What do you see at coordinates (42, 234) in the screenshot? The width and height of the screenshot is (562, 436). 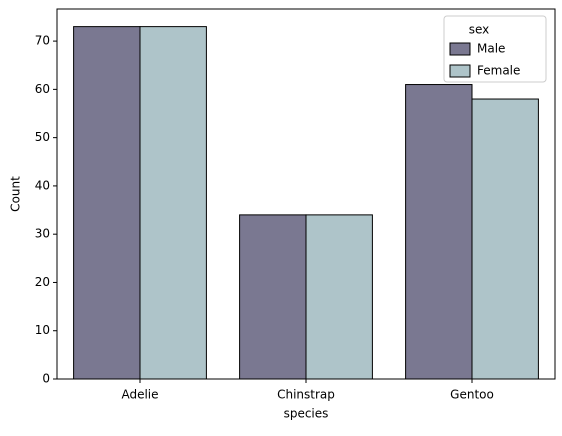 I see `y-tick-label: 30` at bounding box center [42, 234].